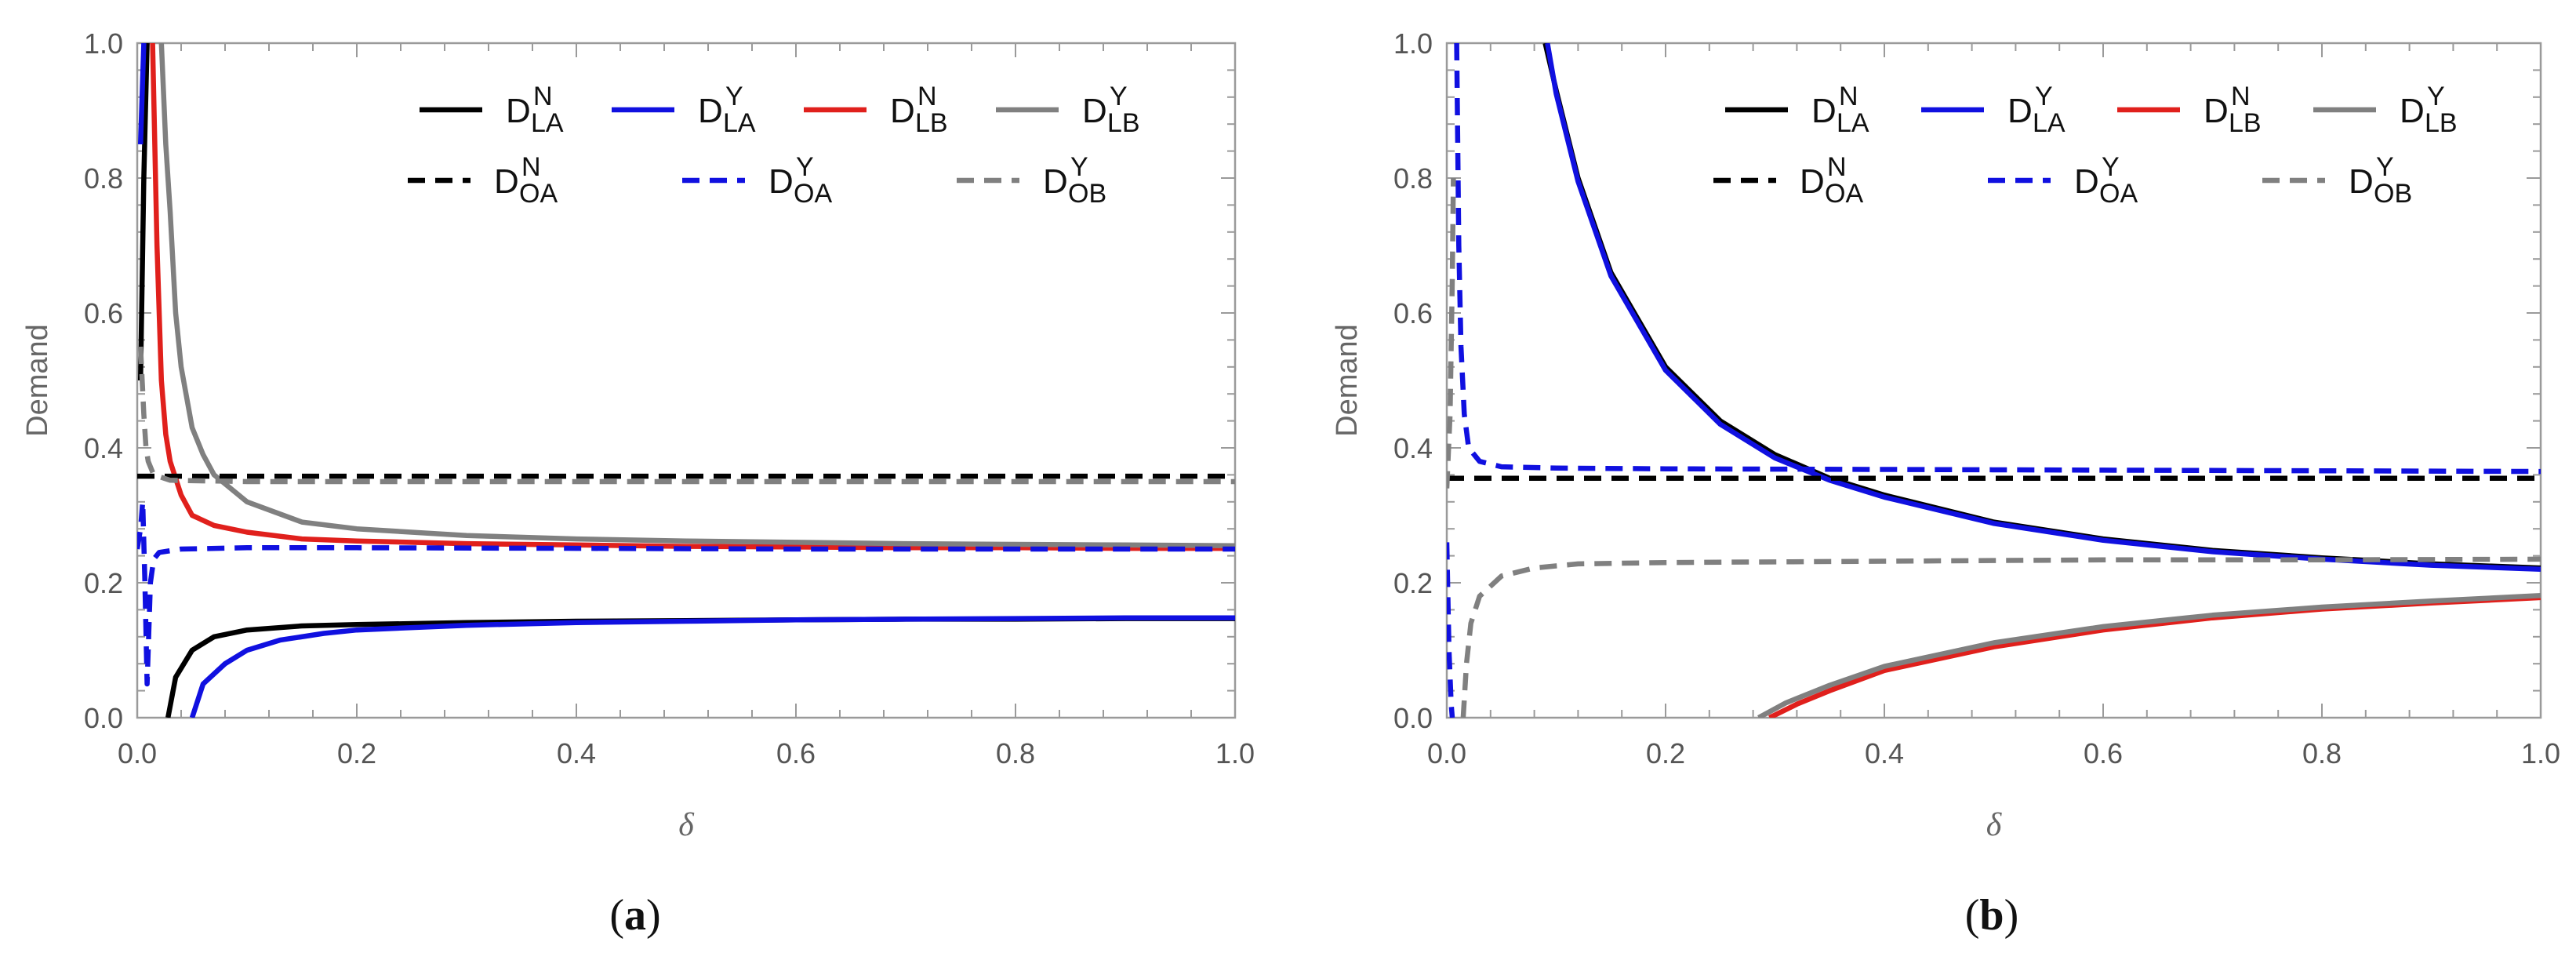  What do you see at coordinates (1991, 915) in the screenshot?
I see `panel-label: (b)` at bounding box center [1991, 915].